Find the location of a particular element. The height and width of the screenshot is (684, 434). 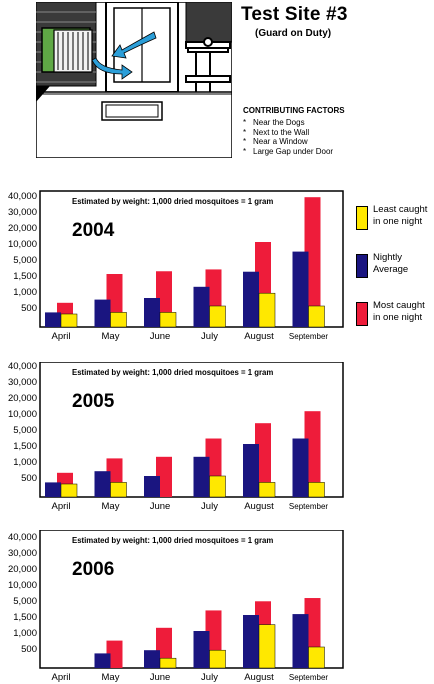

trap-device is located at coordinates (67, 50).